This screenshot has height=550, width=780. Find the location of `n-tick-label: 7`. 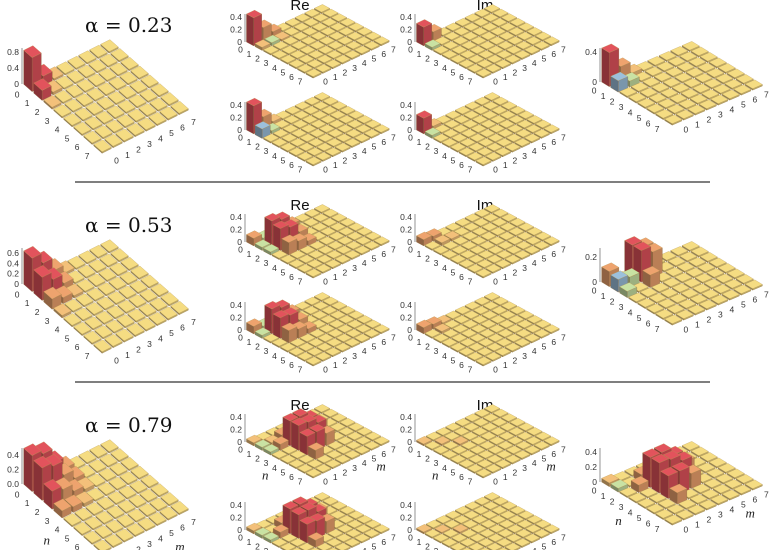

n-tick-label: 7 is located at coordinates (300, 282).